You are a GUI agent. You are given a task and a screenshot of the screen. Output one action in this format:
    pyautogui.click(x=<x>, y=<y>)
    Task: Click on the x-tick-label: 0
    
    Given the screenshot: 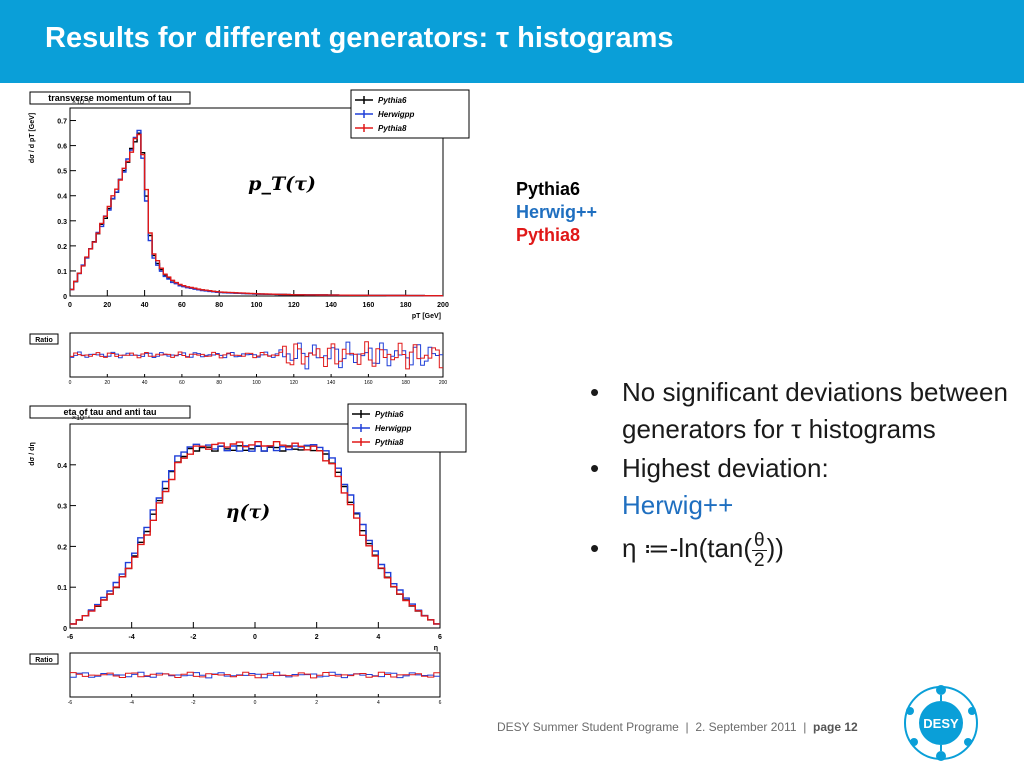 What is the action you would take?
    pyautogui.click(x=70, y=305)
    